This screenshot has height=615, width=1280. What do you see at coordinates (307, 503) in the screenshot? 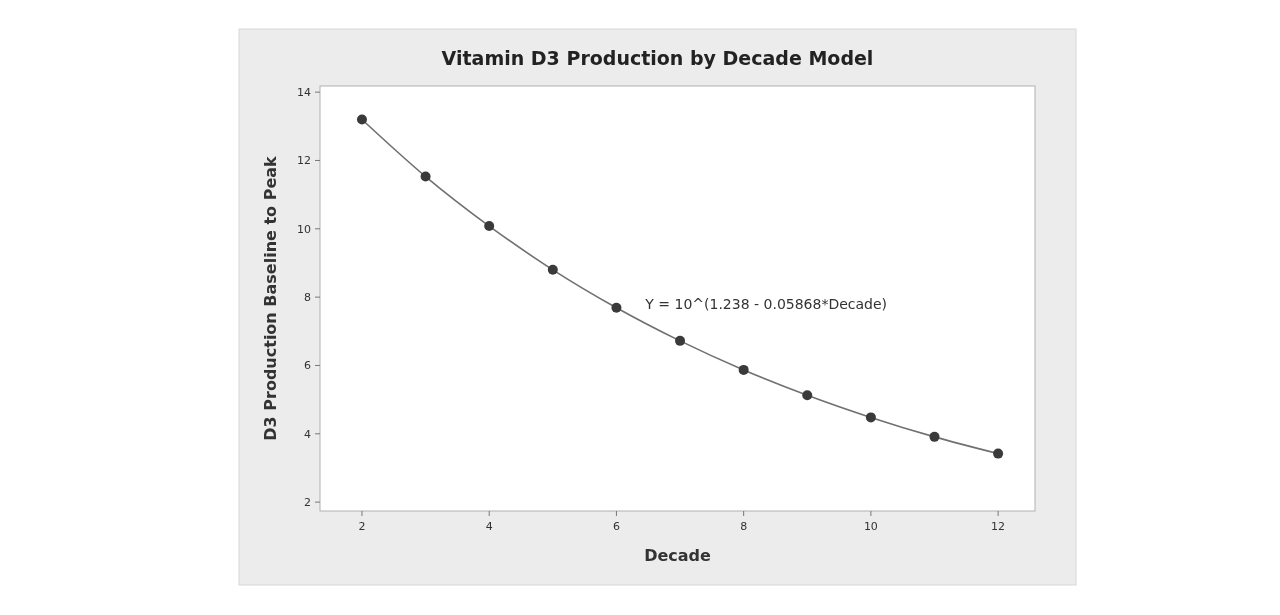
I see `y-tick-label: 2` at bounding box center [307, 503].